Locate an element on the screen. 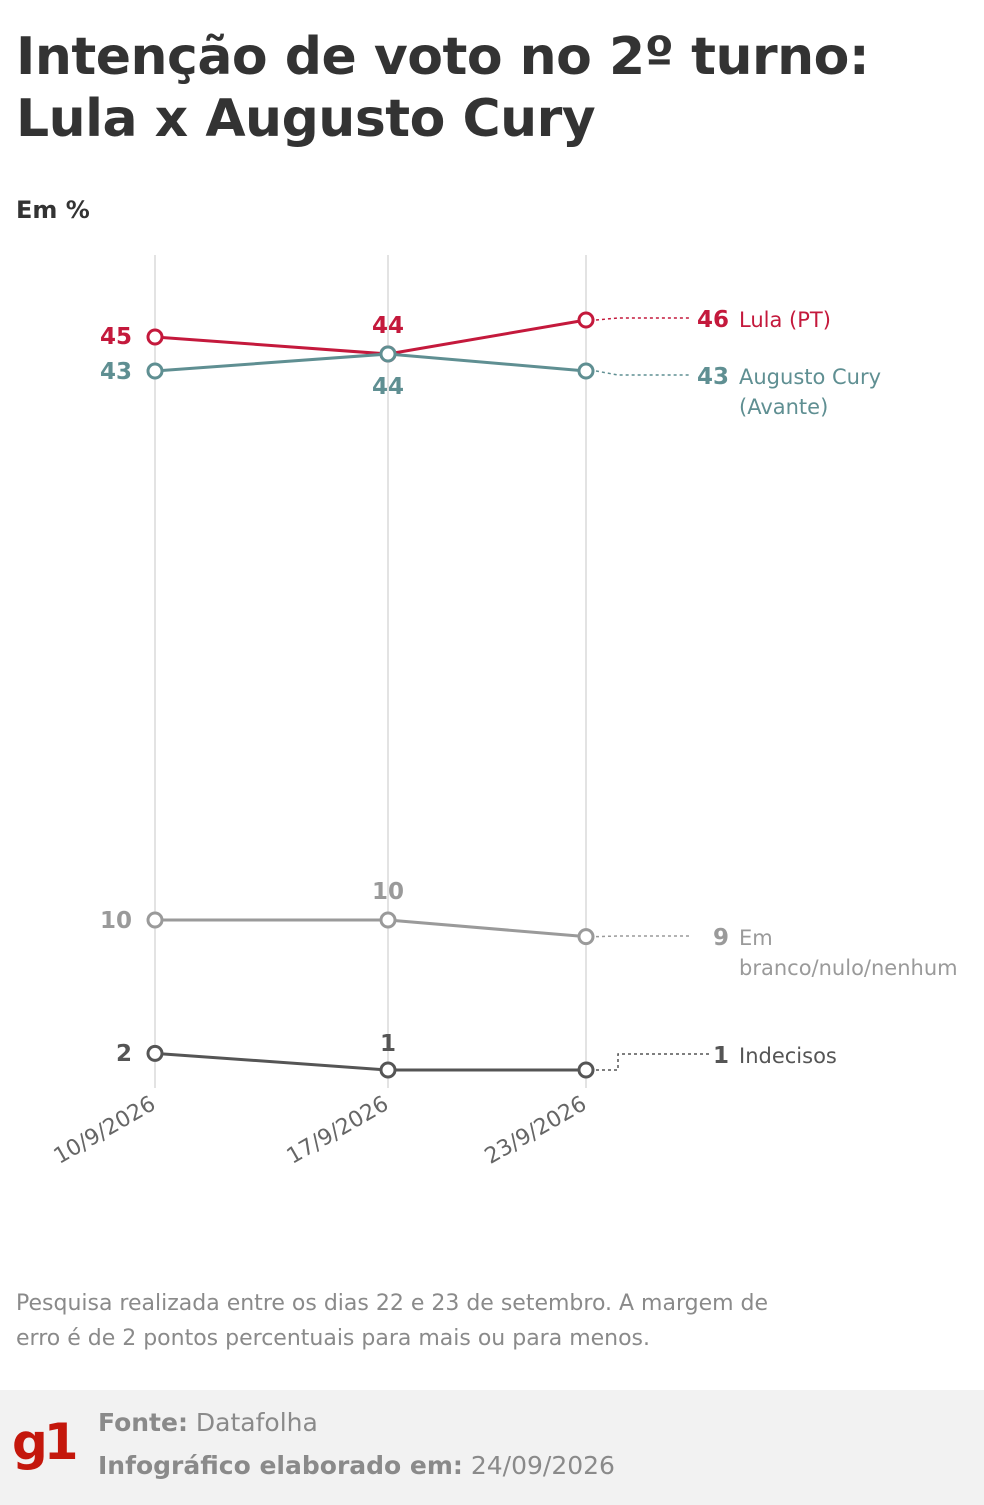 The height and width of the screenshot is (1505, 984). data-label-indecisos-1: 2 is located at coordinates (124, 1054).